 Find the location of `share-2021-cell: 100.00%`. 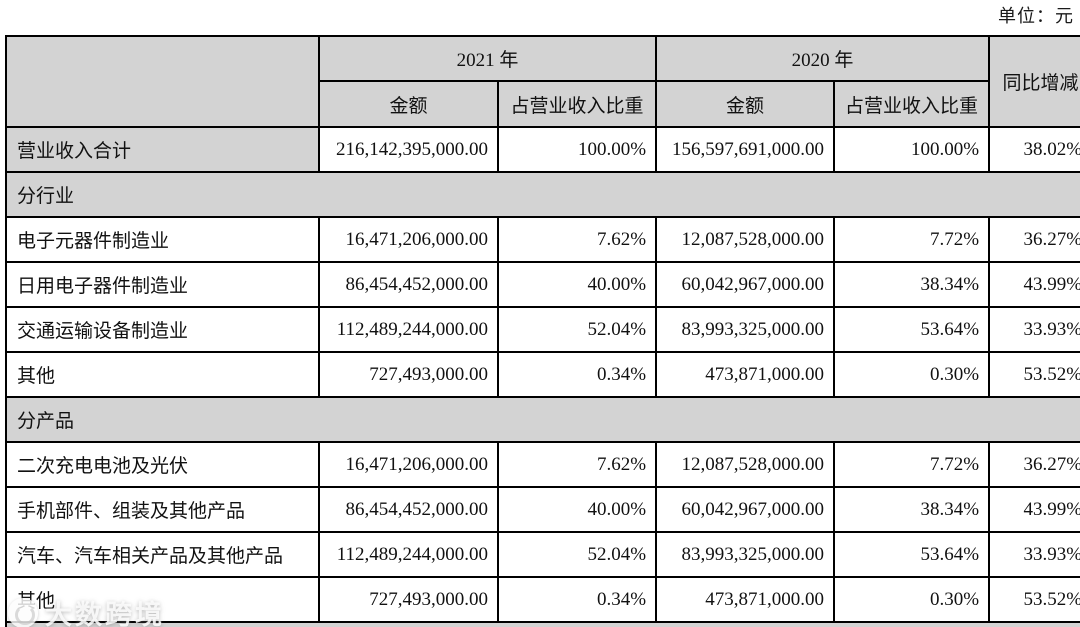

share-2021-cell: 100.00% is located at coordinates (577, 149).